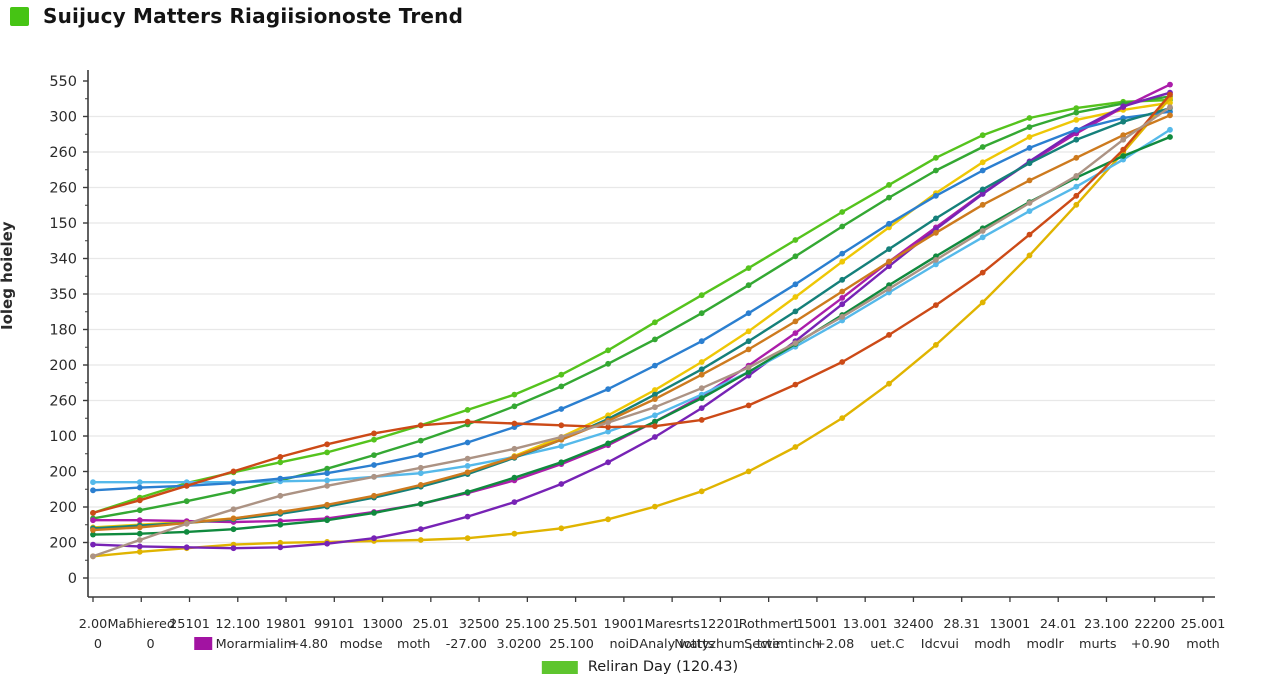 This screenshot has width=1280, height=698. What do you see at coordinates (913, 624) in the screenshot?
I see `x-tick-label: 32400` at bounding box center [913, 624].